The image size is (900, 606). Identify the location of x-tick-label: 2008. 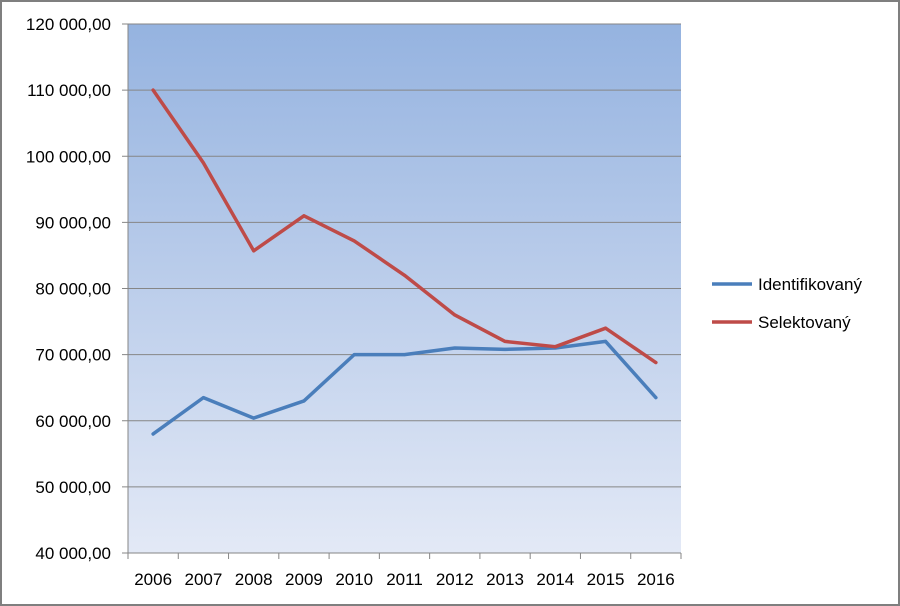
(254, 579).